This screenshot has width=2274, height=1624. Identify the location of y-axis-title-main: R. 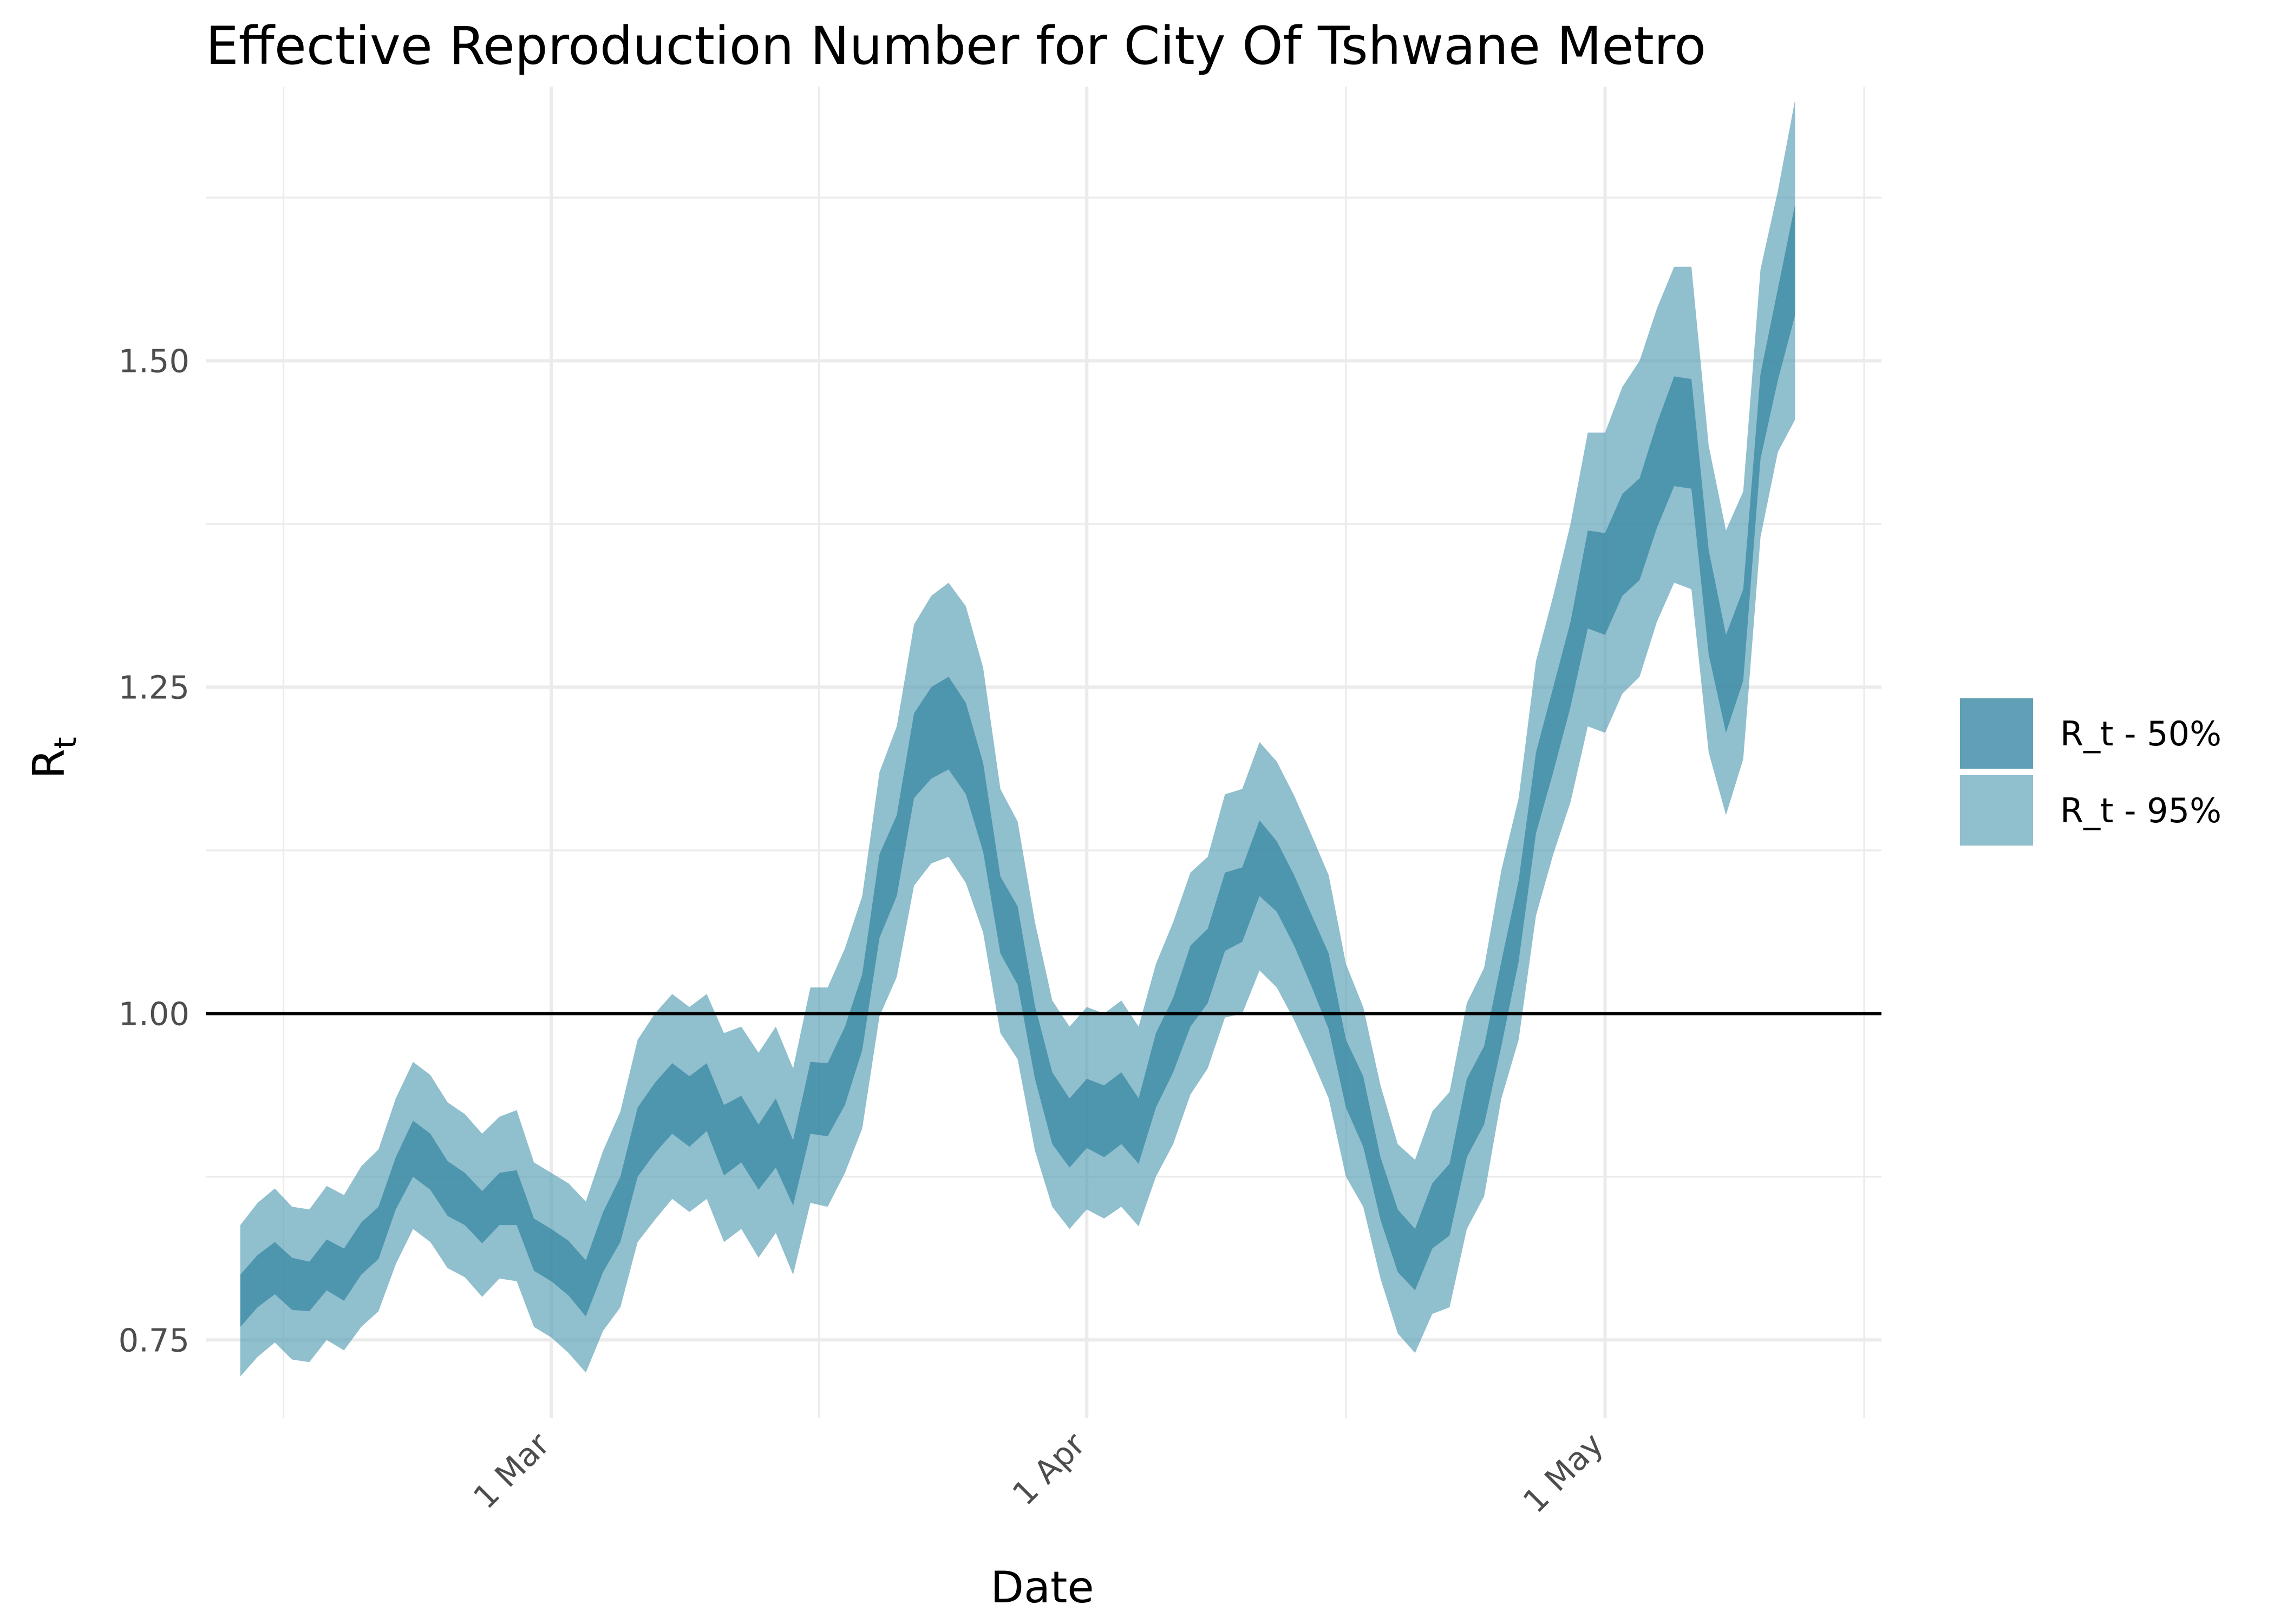
(49, 764).